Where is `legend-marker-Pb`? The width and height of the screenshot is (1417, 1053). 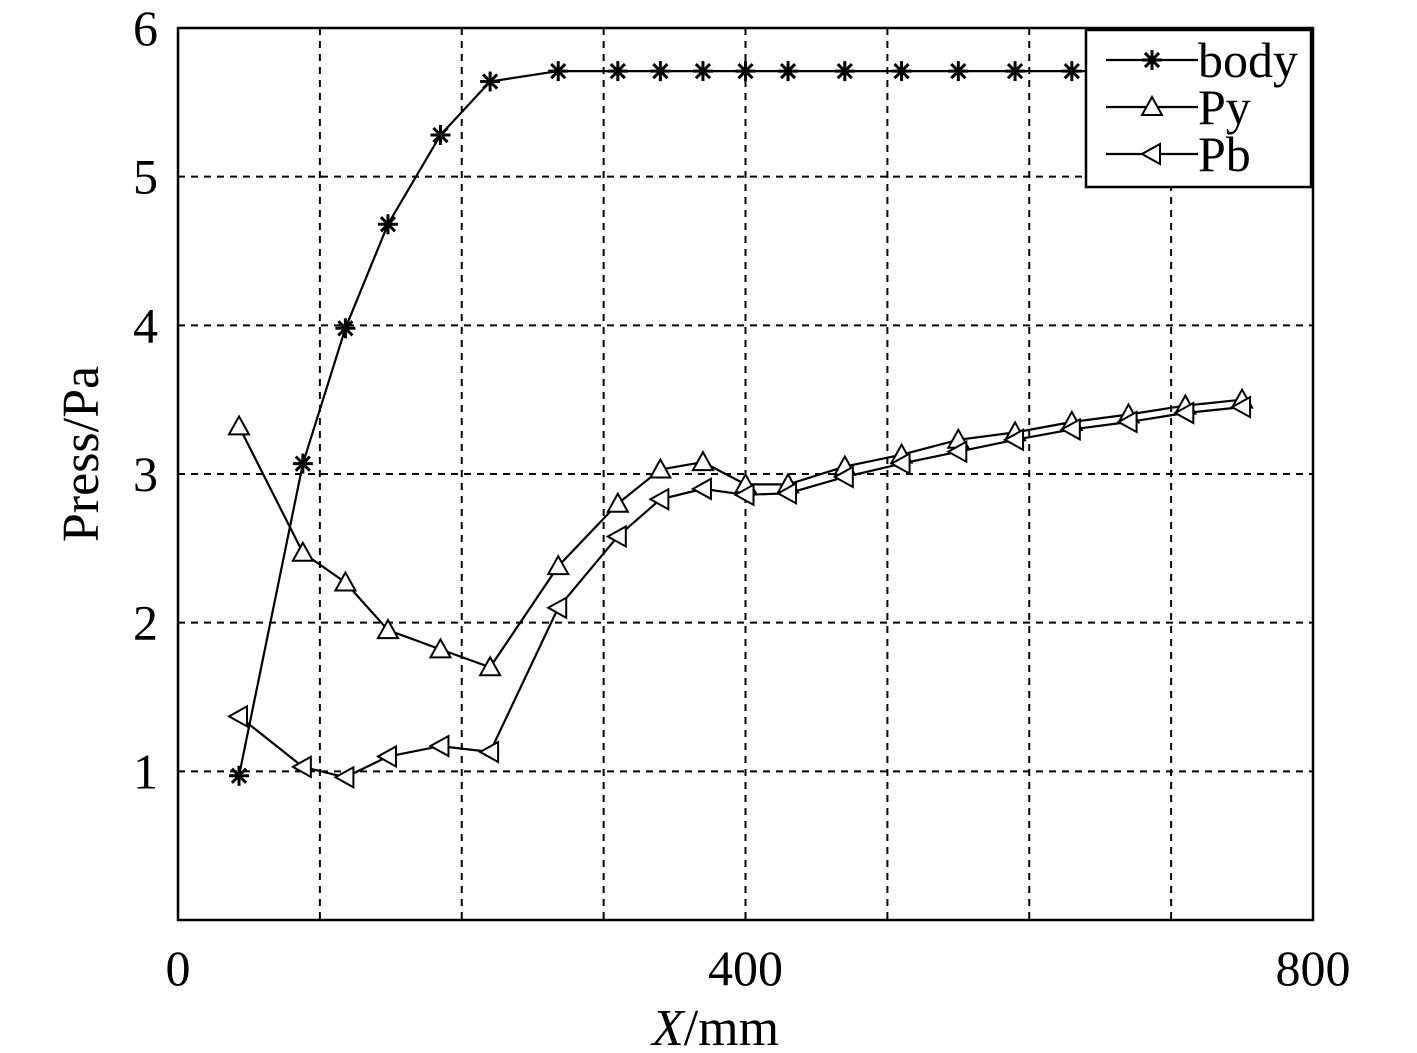 legend-marker-Pb is located at coordinates (1150, 154).